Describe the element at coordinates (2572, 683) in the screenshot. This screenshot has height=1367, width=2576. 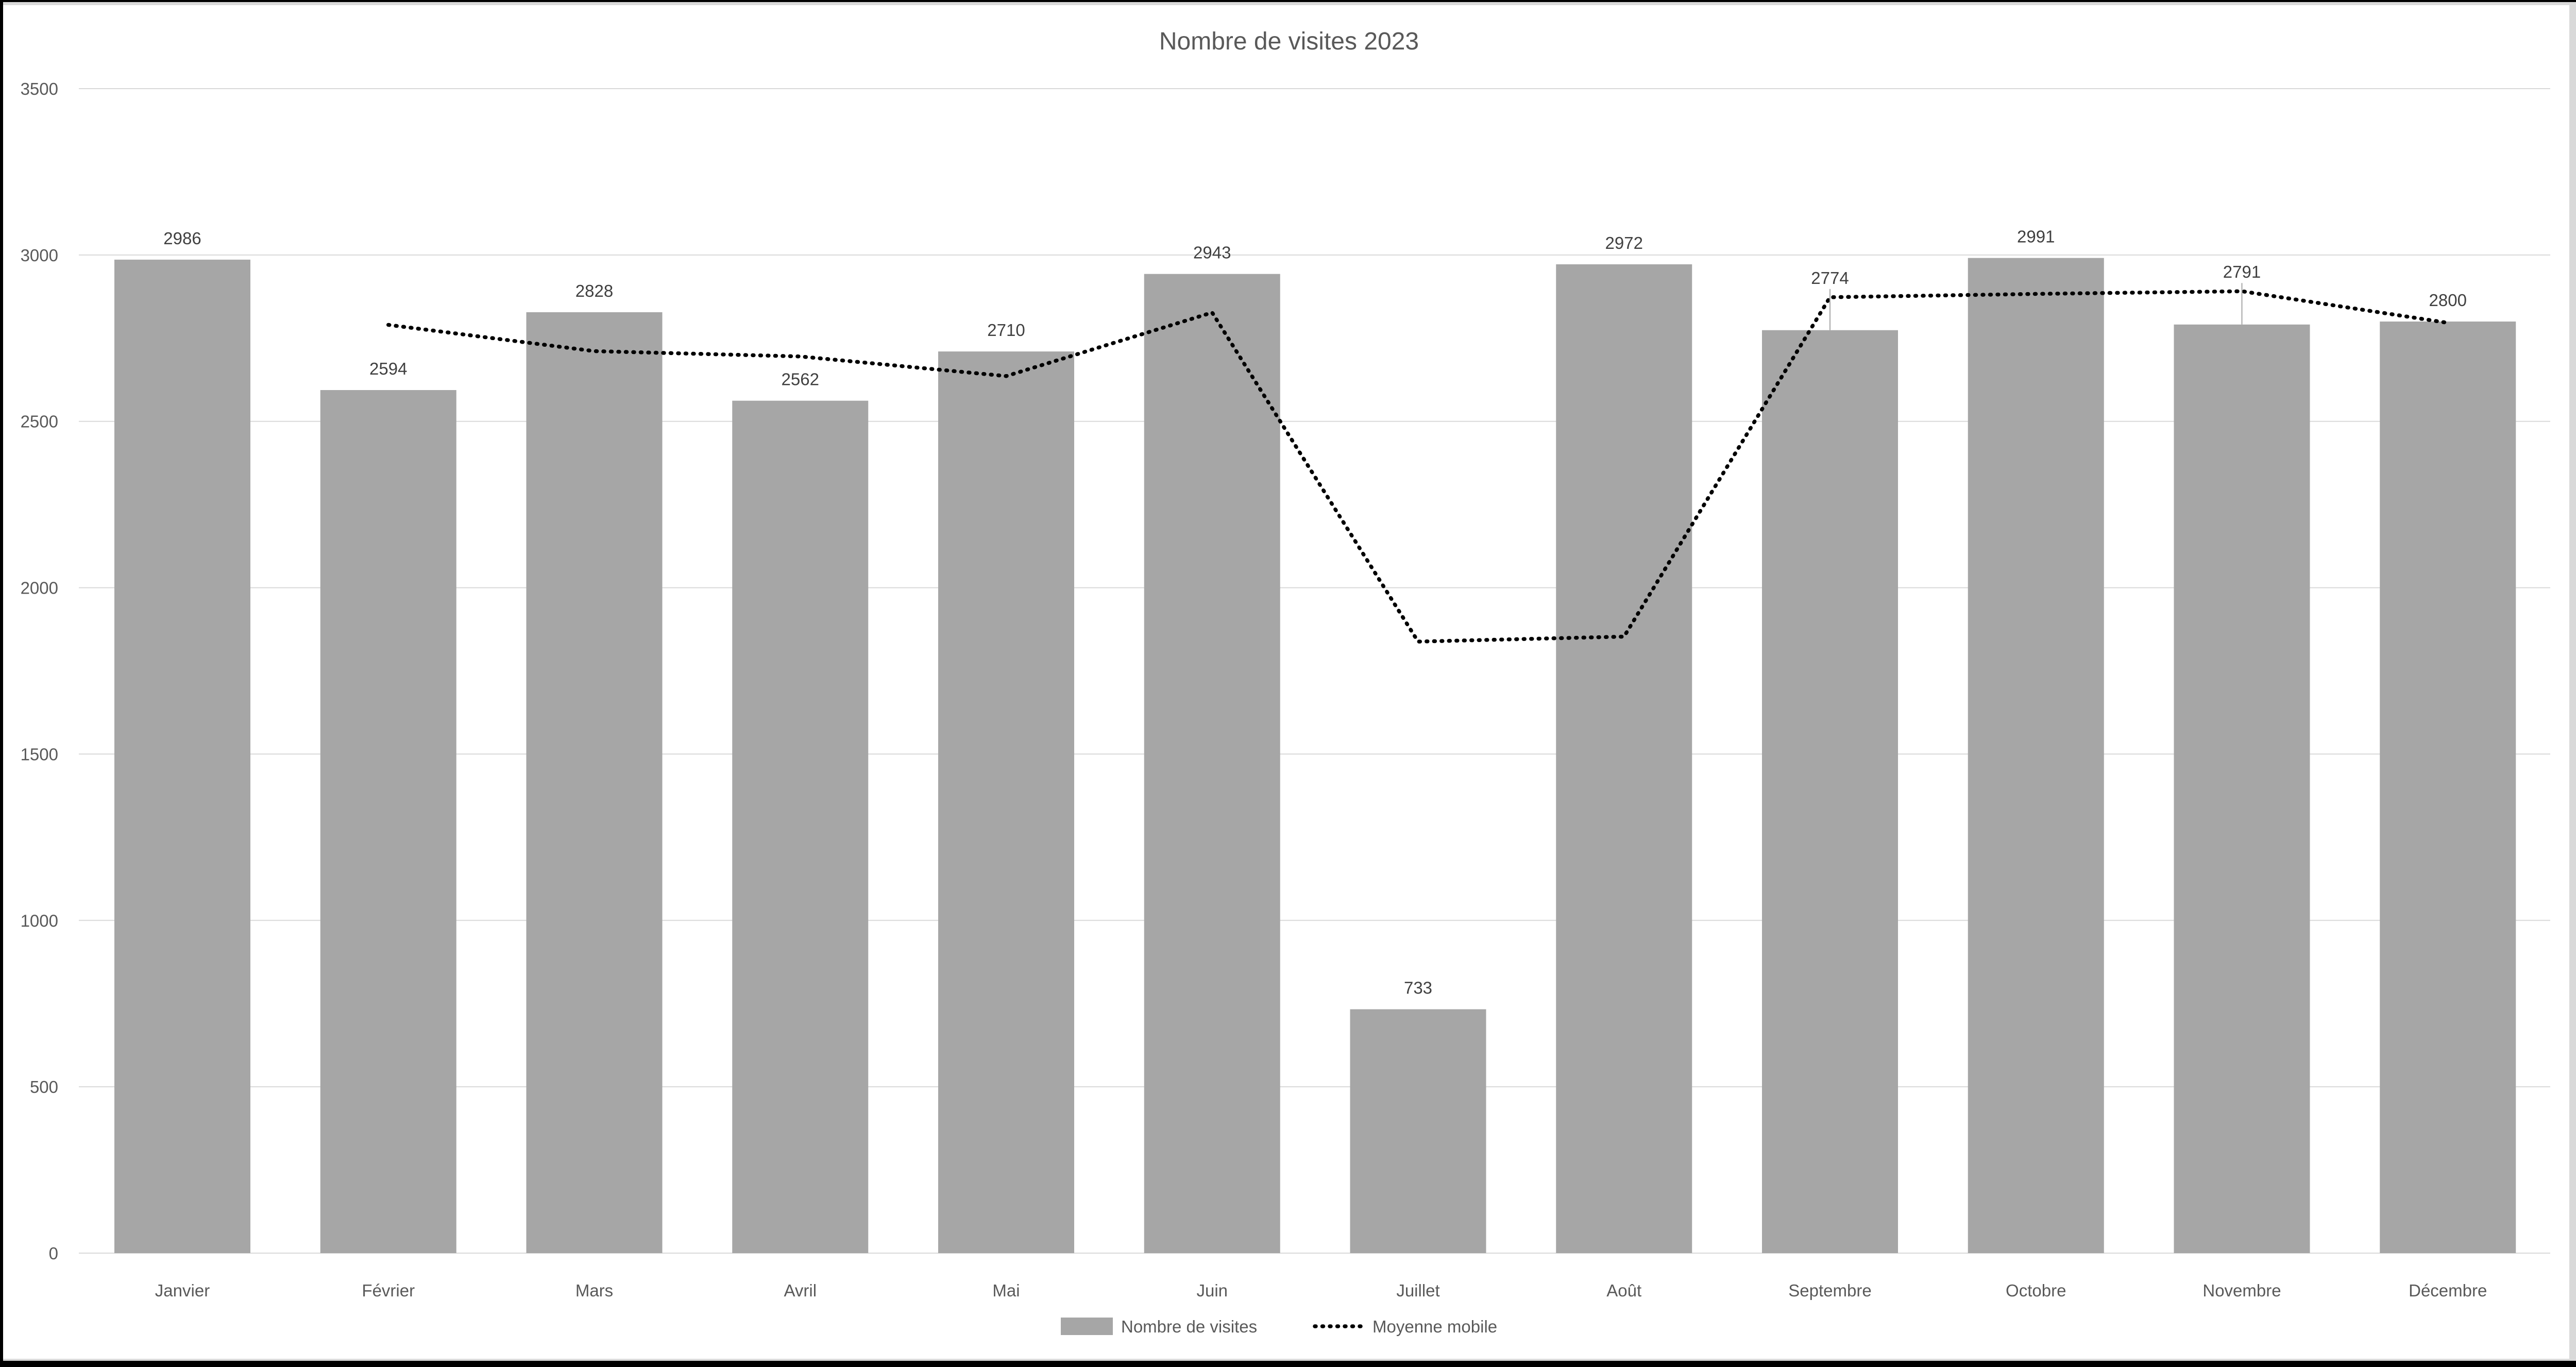
I see `canvas-edge-right` at that location.